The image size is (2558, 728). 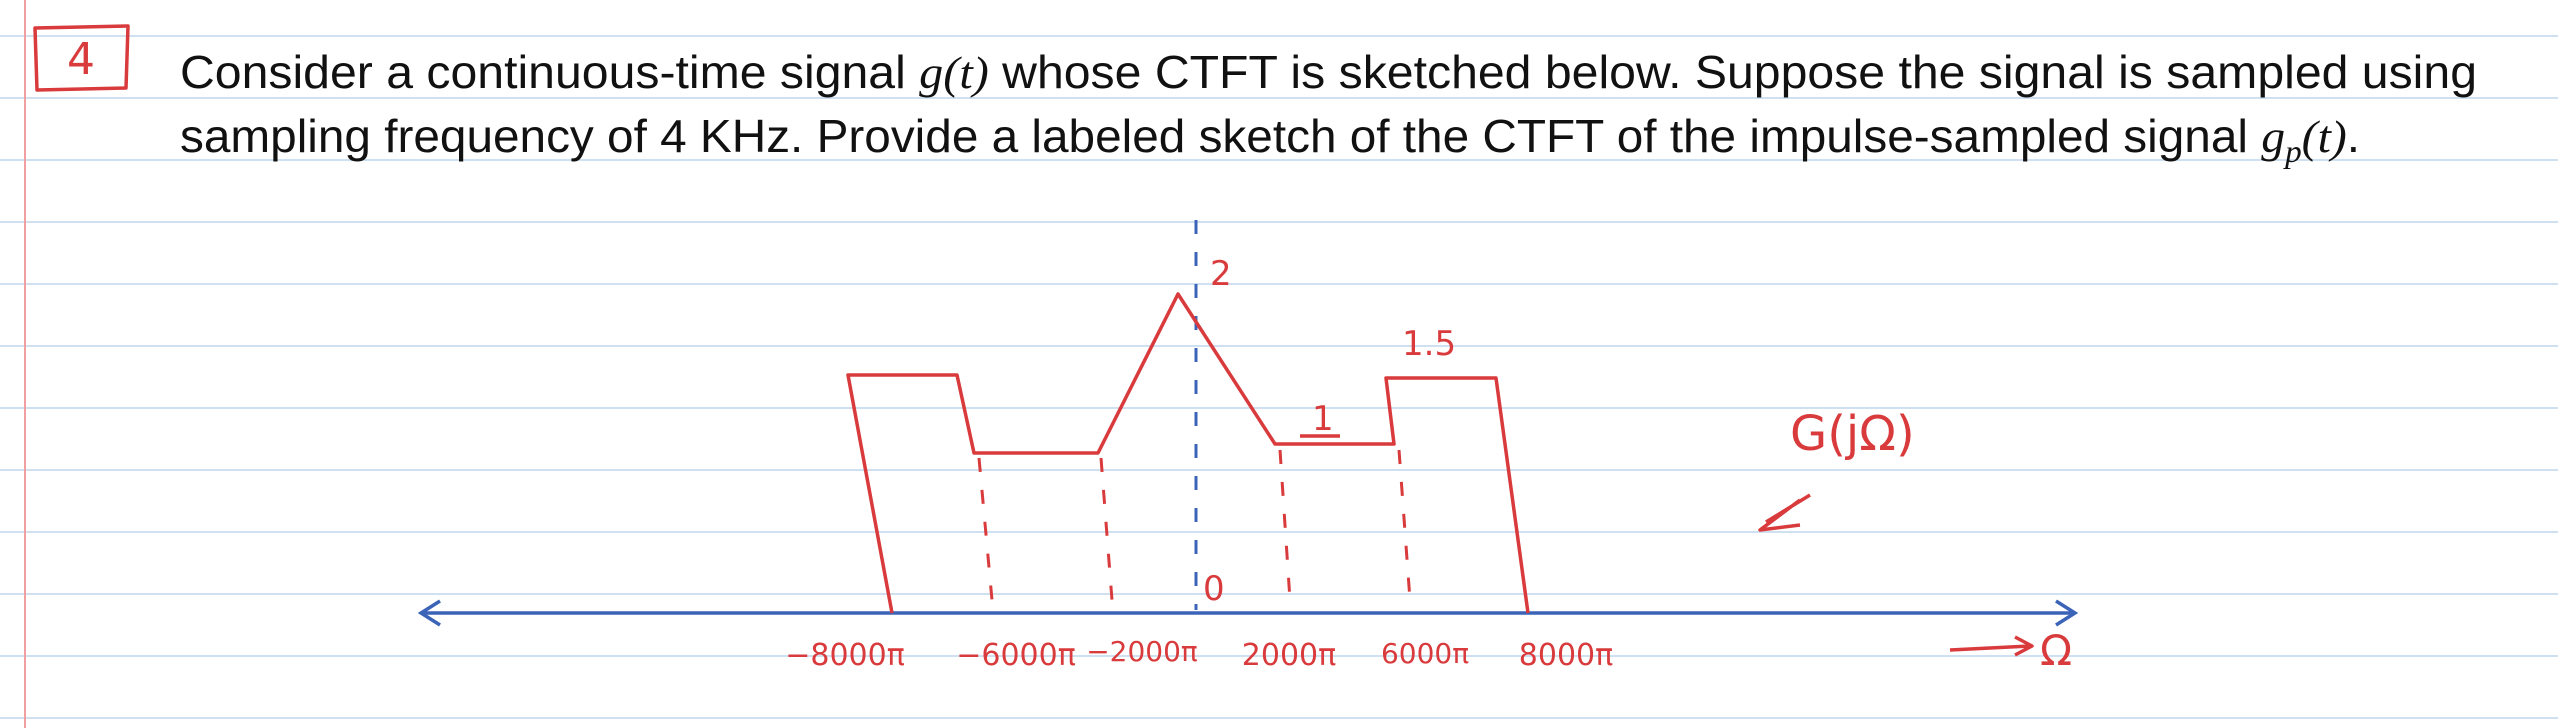 I want to click on level-label: 1, so click(x=1323, y=419).